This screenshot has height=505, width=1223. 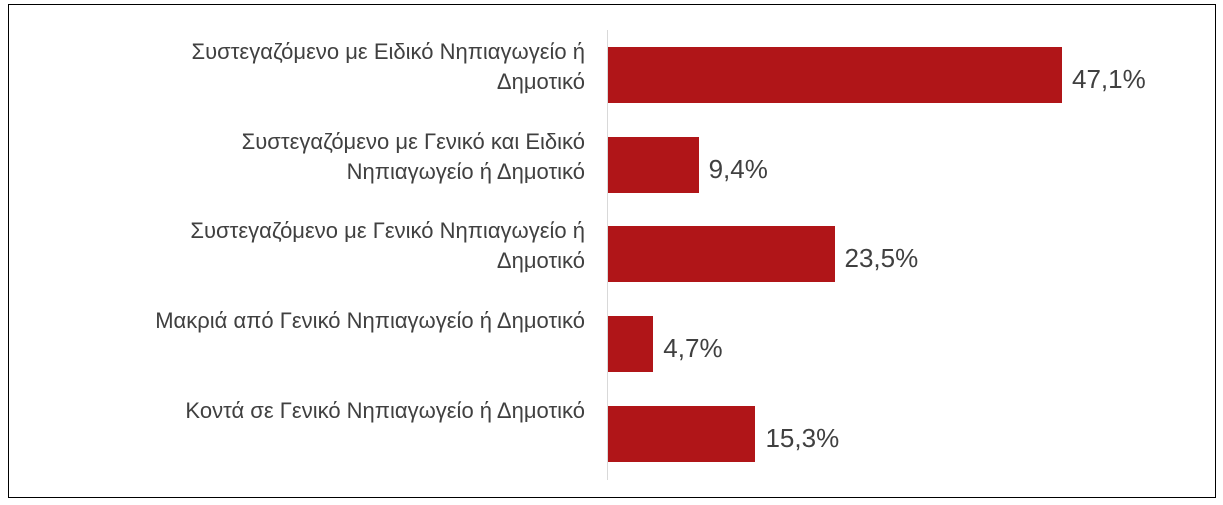 I want to click on category-label: Μακριά από Γενικό Νηπιαγωγείο ή Δημοτικό, so click(x=370, y=321).